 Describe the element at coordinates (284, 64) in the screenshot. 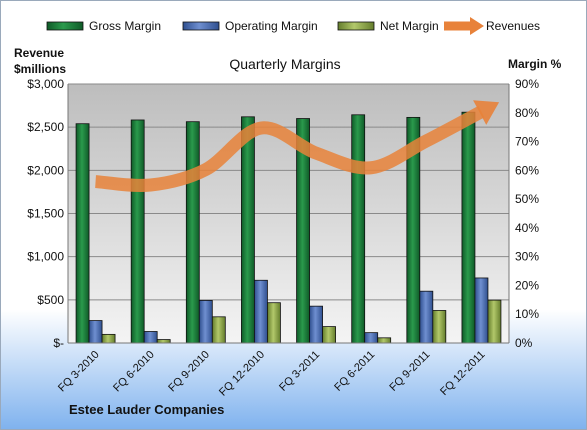

I see `chart-title: Quarterly Margins` at that location.